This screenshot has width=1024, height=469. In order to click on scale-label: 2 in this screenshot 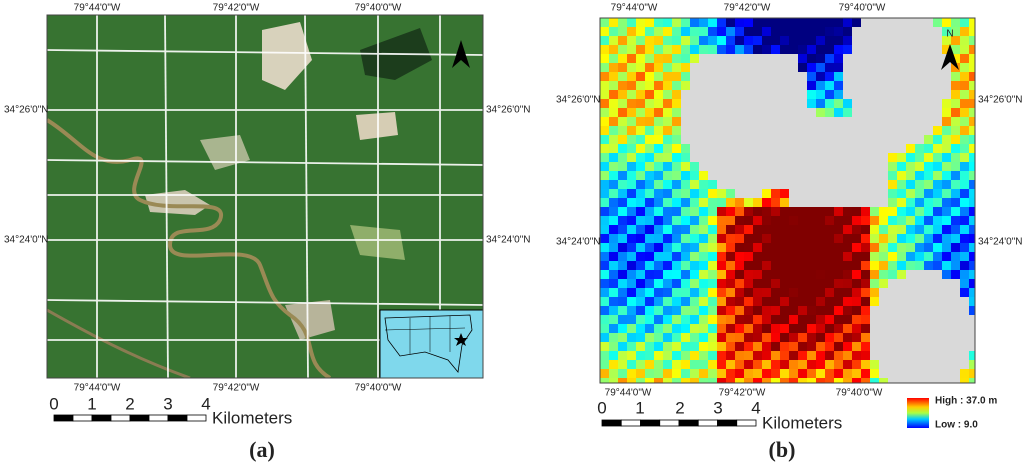, I will do `click(129, 403)`.